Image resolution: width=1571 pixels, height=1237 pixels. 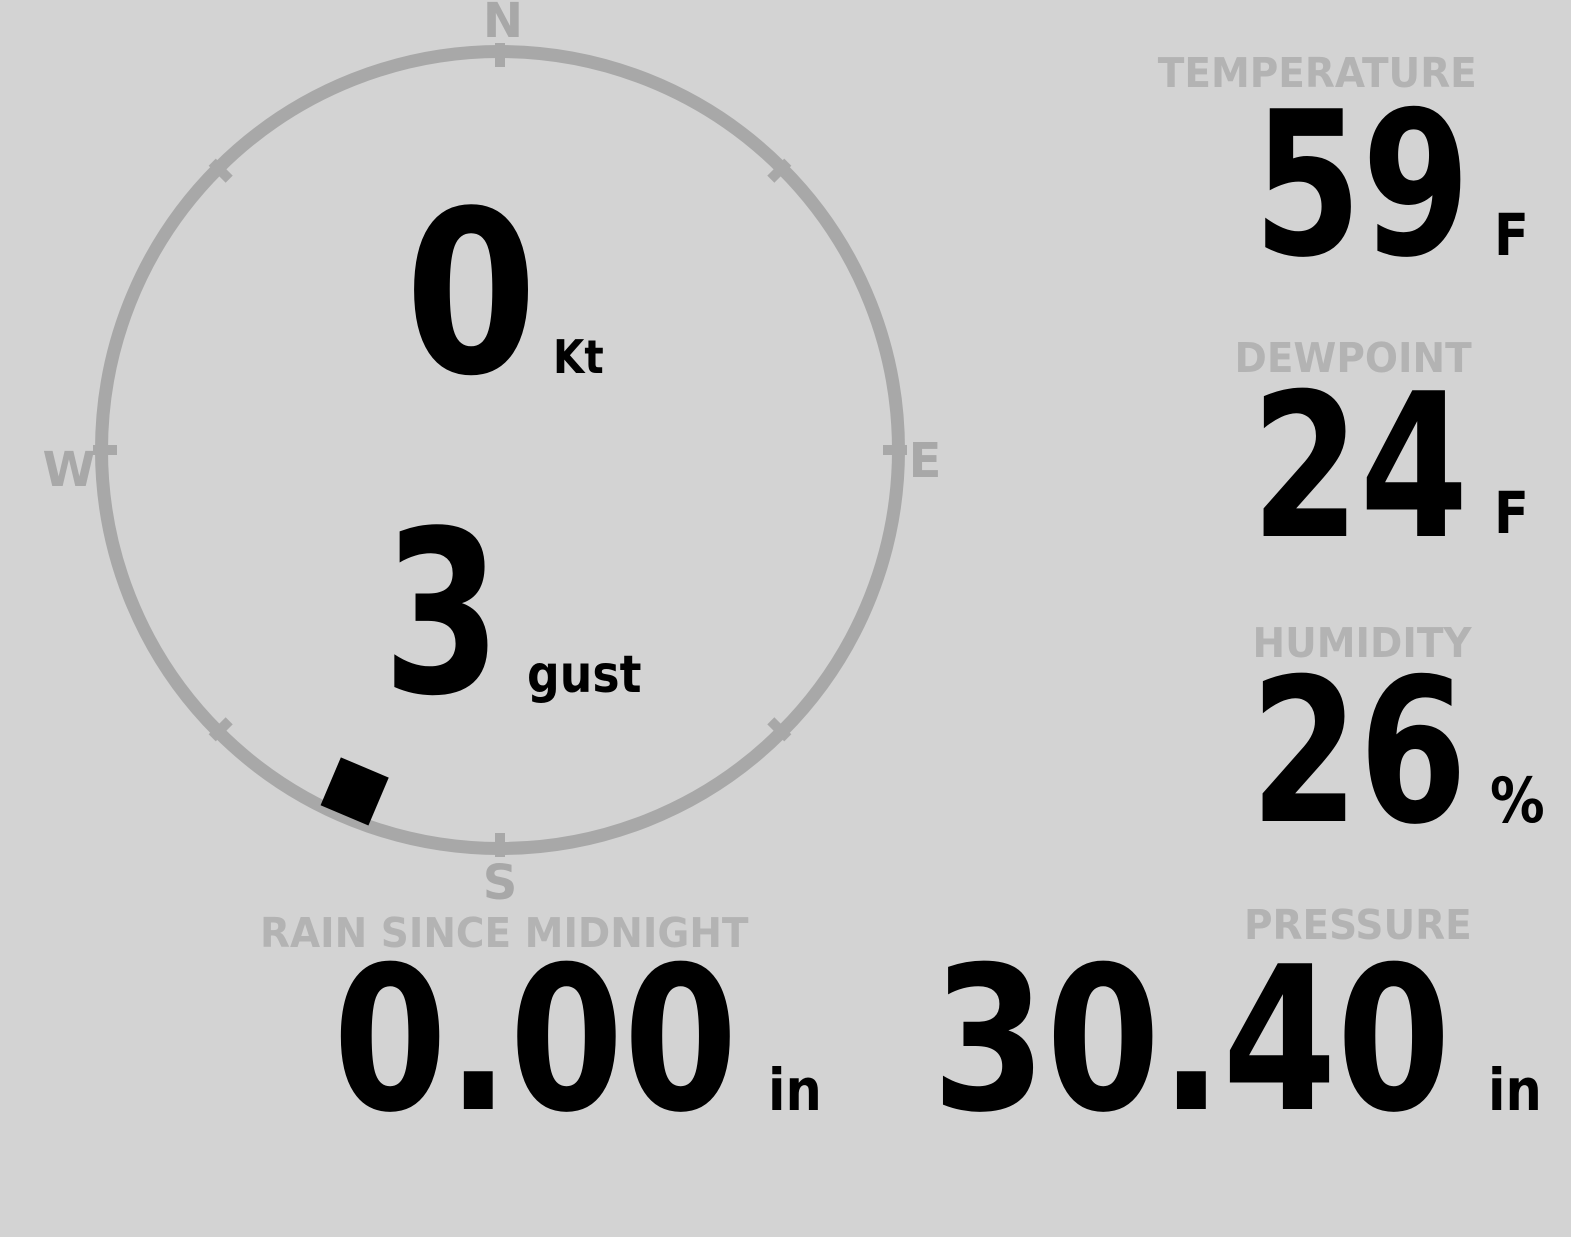 I want to click on dewpoint-unit: F, so click(x=1511, y=513).